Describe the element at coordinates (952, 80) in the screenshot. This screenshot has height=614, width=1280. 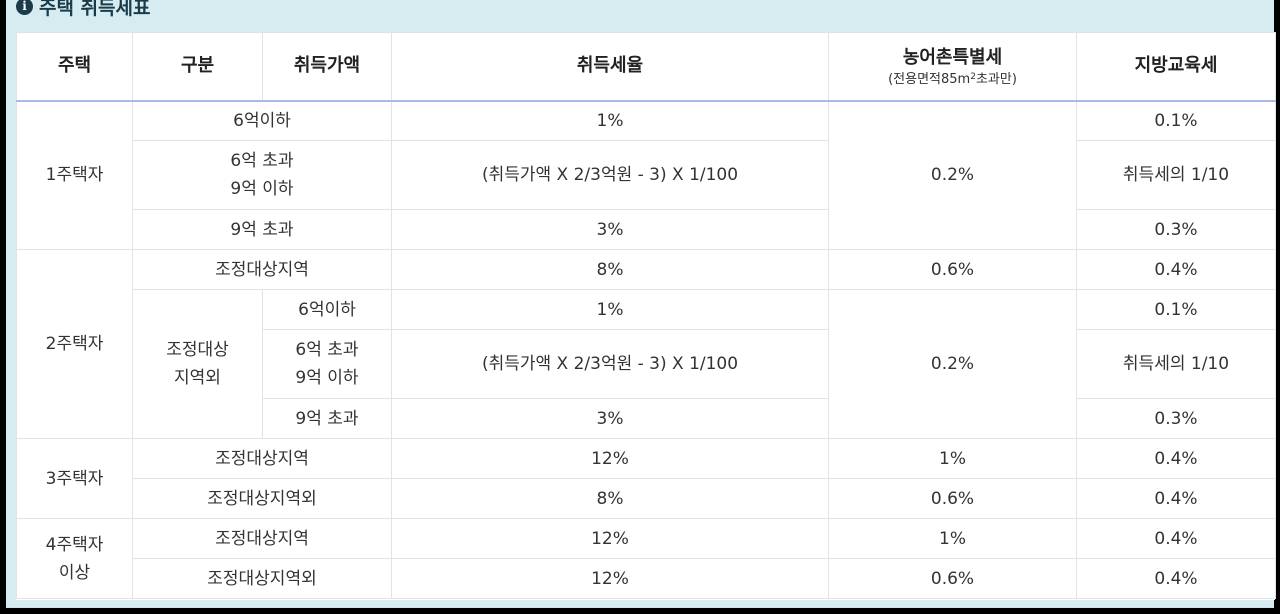
I see `rural-tax-note: (전용면적85m2초과만)` at that location.